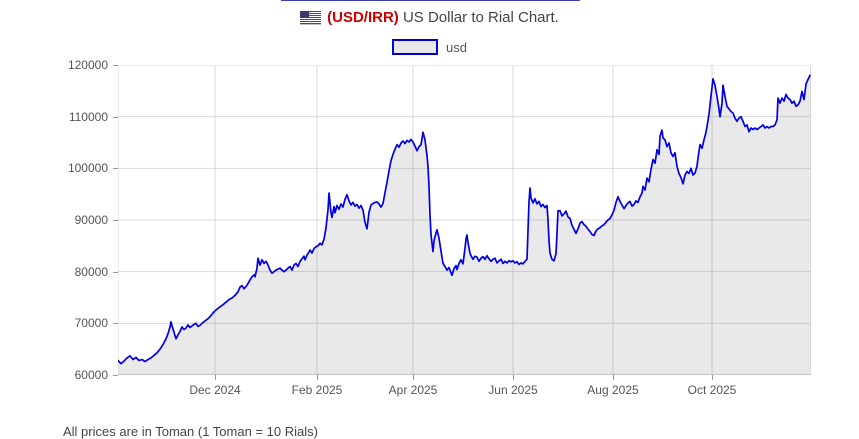 This screenshot has height=439, width=859. Describe the element at coordinates (363, 17) in the screenshot. I see `title-currency-pair: (USD/IRR)` at that location.